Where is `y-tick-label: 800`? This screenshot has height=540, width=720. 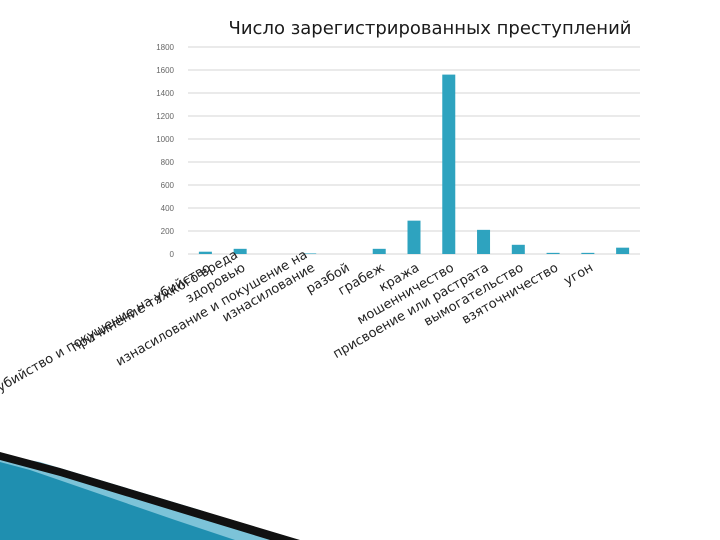 y-tick-label: 800 is located at coordinates (168, 162).